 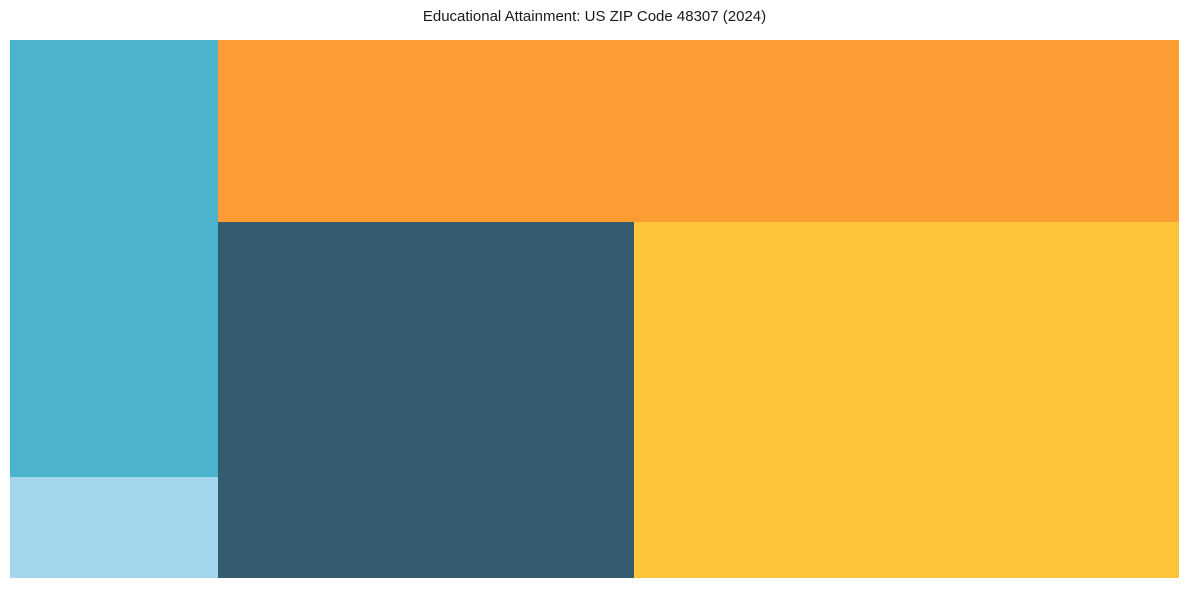 What do you see at coordinates (114, 527) in the screenshot?
I see `treemap-tile: Less than high school` at bounding box center [114, 527].